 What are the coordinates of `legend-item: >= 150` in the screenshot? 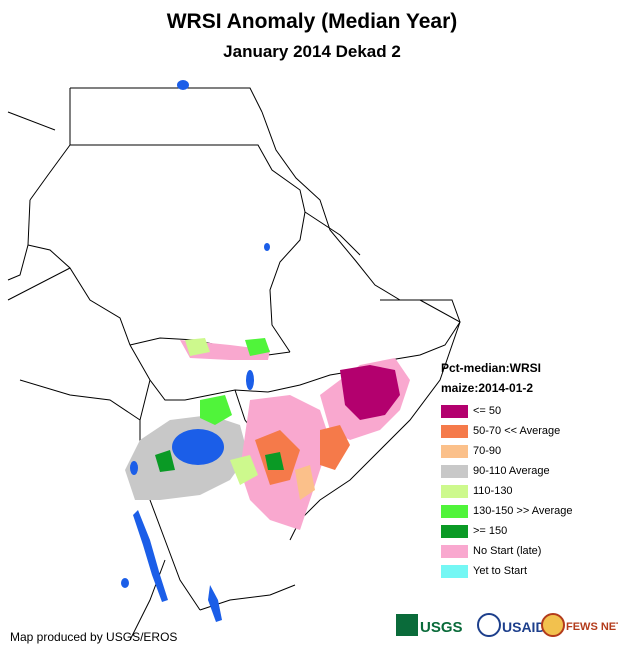 It's located at (474, 531).